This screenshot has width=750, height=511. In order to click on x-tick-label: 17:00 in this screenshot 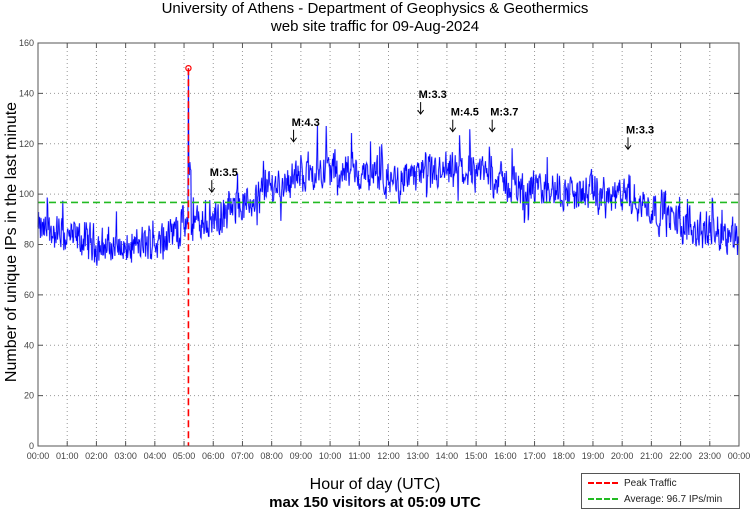, I will do `click(534, 456)`.